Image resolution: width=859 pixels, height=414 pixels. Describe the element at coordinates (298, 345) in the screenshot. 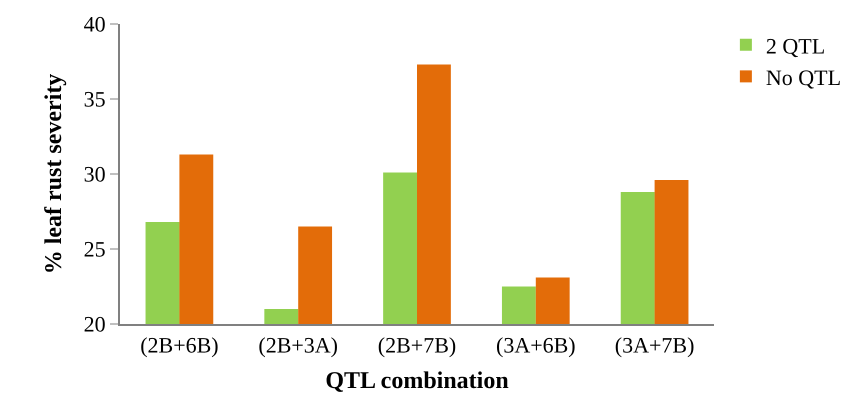

I see `x-tick-label: (2B+3A)` at that location.